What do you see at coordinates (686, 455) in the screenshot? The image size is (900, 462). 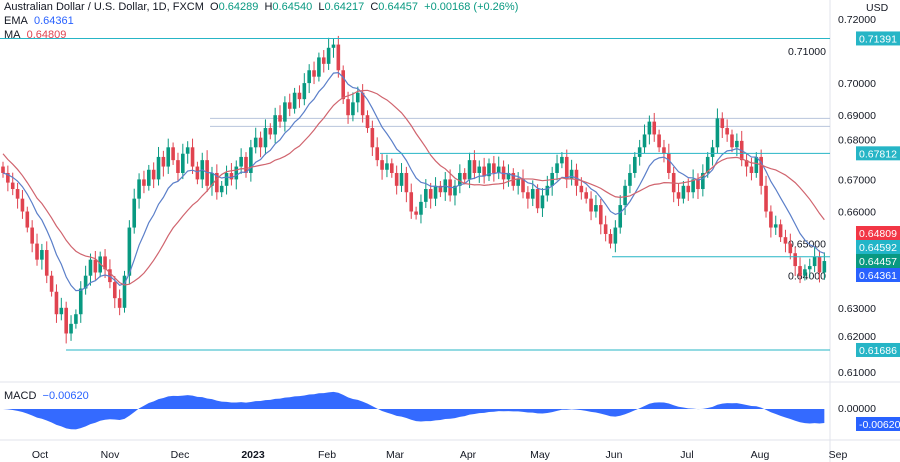 I see `x-tick-label: Jul` at bounding box center [686, 455].